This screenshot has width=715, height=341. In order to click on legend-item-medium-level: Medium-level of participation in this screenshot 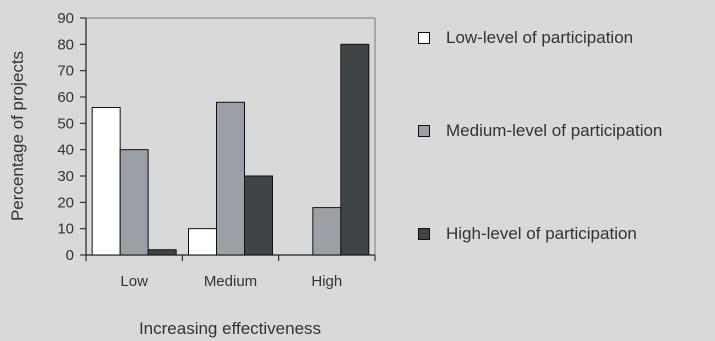, I will do `click(540, 131)`.